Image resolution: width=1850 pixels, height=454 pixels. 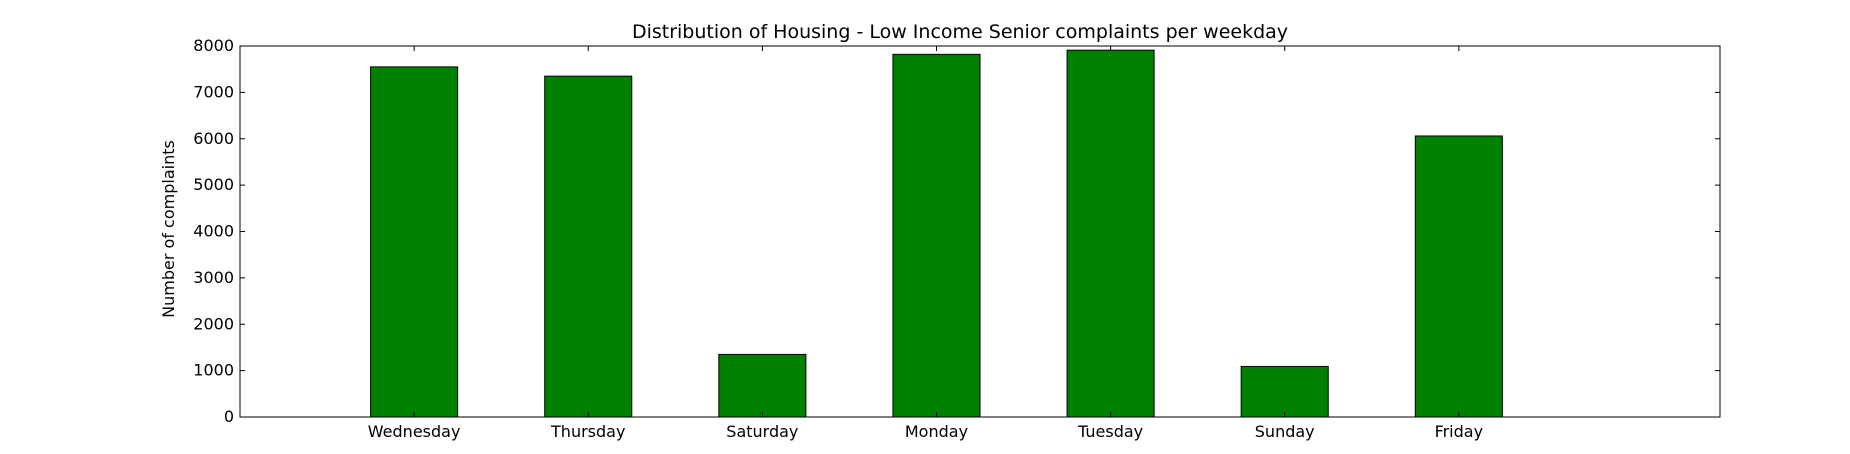 I want to click on y-tick-label: 4000, so click(x=213, y=231).